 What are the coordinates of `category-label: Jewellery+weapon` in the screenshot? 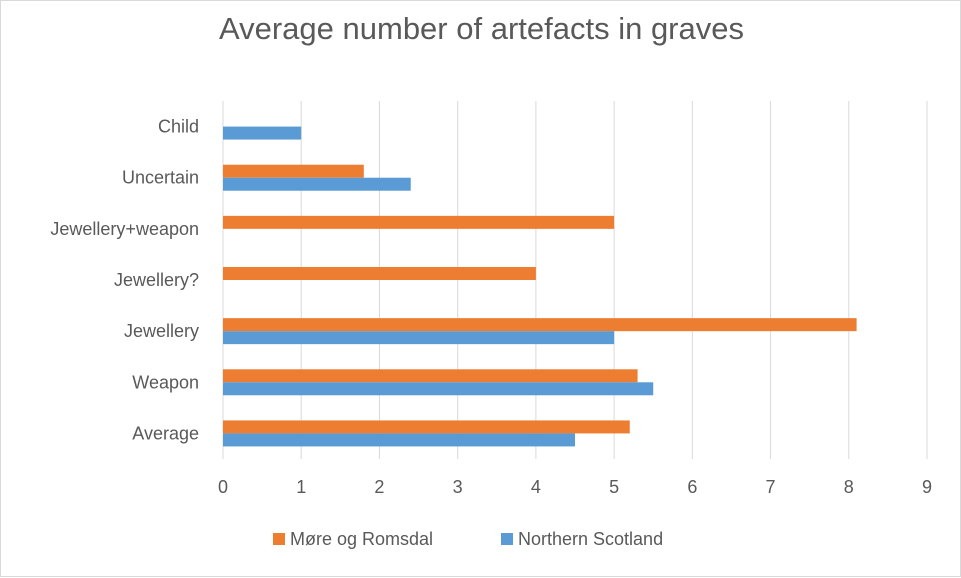 It's located at (124, 229).